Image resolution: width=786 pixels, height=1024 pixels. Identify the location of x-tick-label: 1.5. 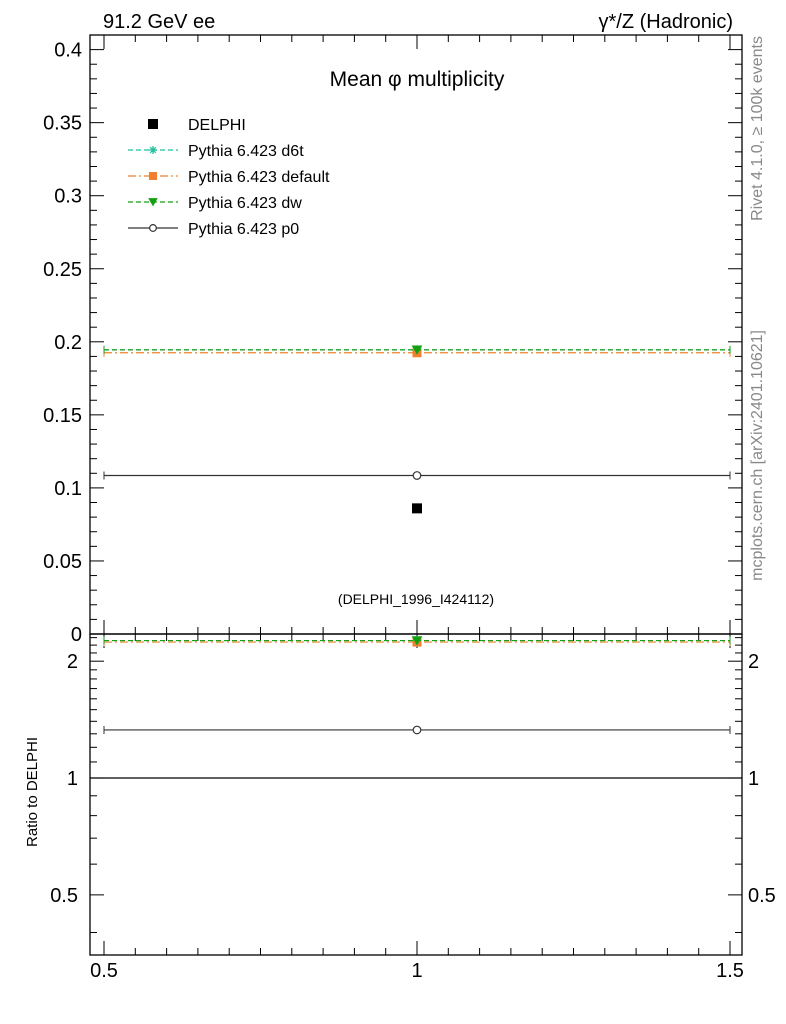
(730, 971).